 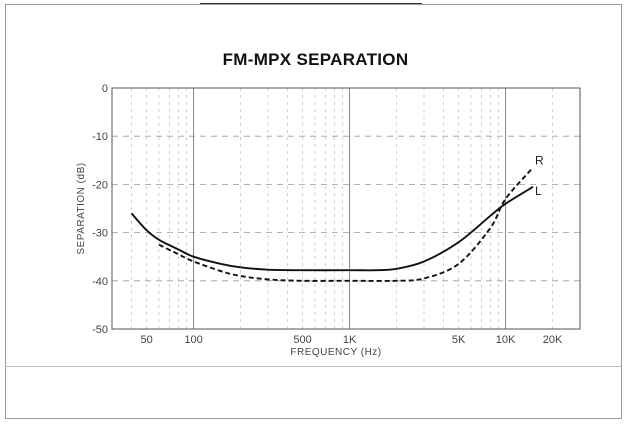 I want to click on x-tick-label: 1K, so click(x=350, y=340).